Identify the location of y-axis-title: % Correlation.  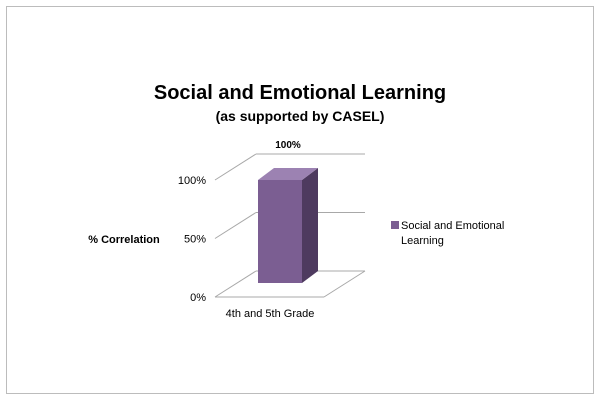
(124, 240).